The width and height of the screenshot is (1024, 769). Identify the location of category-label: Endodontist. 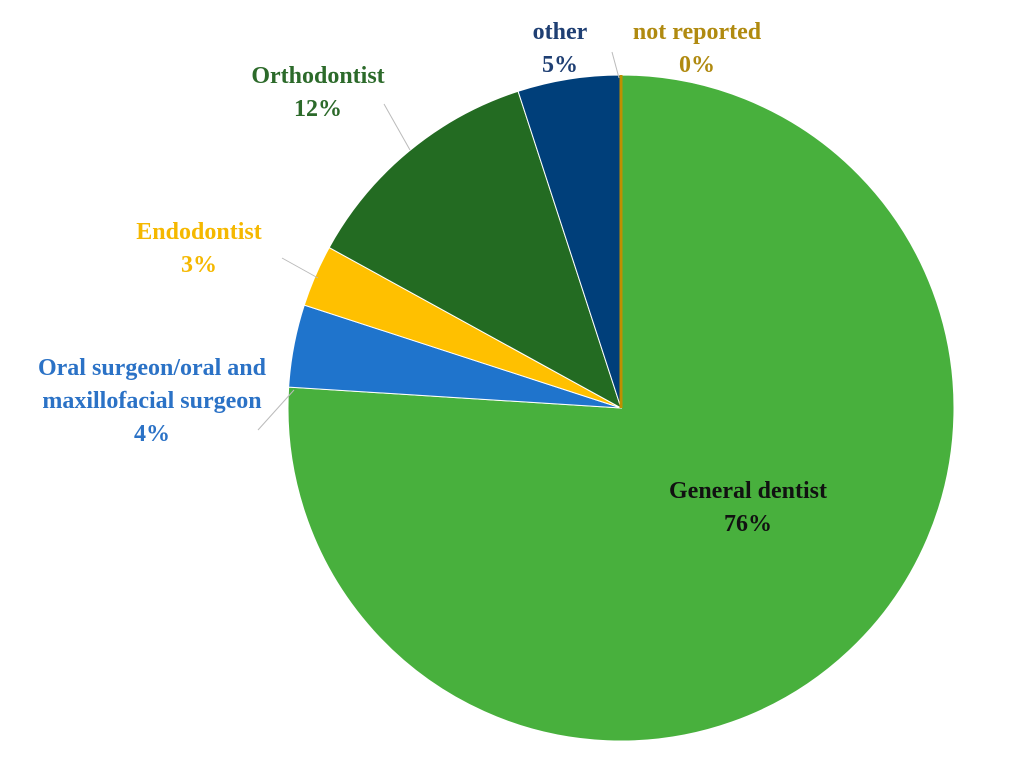
(199, 232).